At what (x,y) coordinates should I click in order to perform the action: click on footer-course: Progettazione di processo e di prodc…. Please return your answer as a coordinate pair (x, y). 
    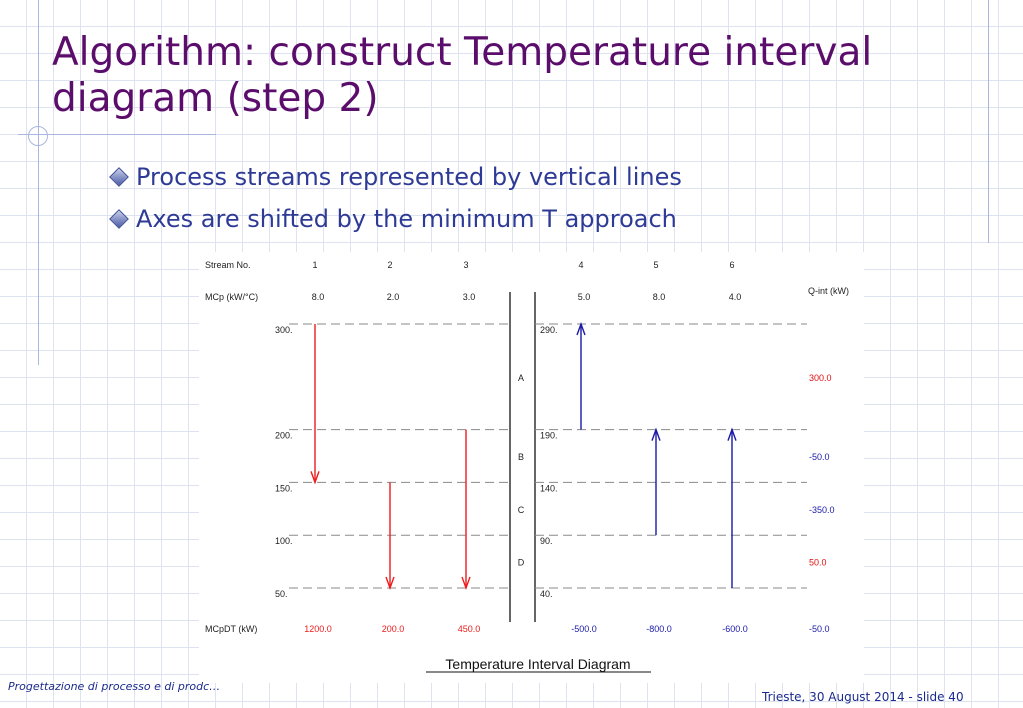
    Looking at the image, I should click on (114, 686).